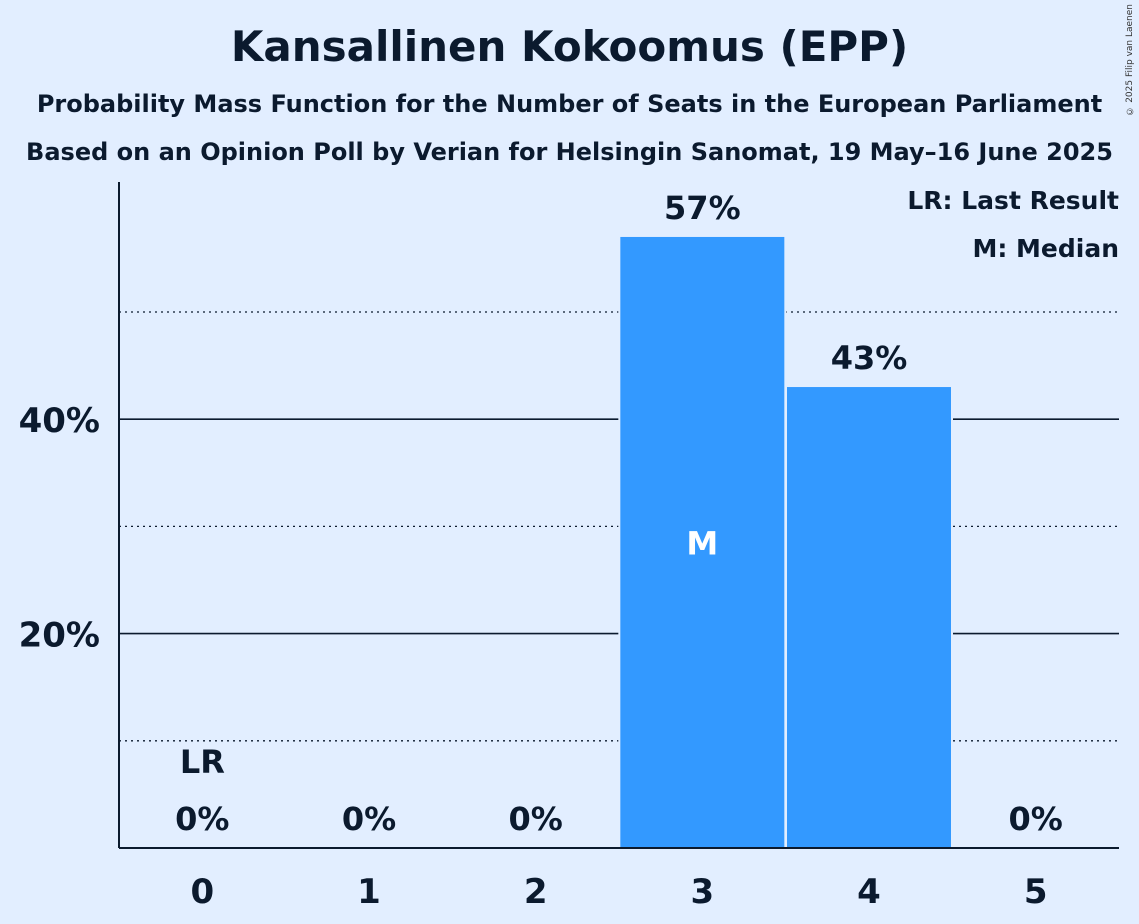 The width and height of the screenshot is (1139, 924). I want to click on legend-last-result: LR: Last Result, so click(1013, 200).